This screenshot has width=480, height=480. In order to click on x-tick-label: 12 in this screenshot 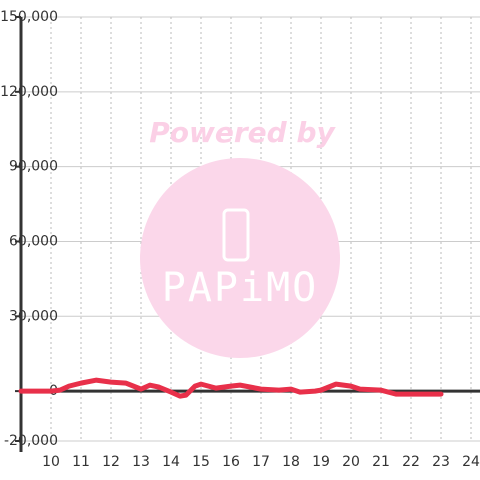, I will do `click(111, 462)`.